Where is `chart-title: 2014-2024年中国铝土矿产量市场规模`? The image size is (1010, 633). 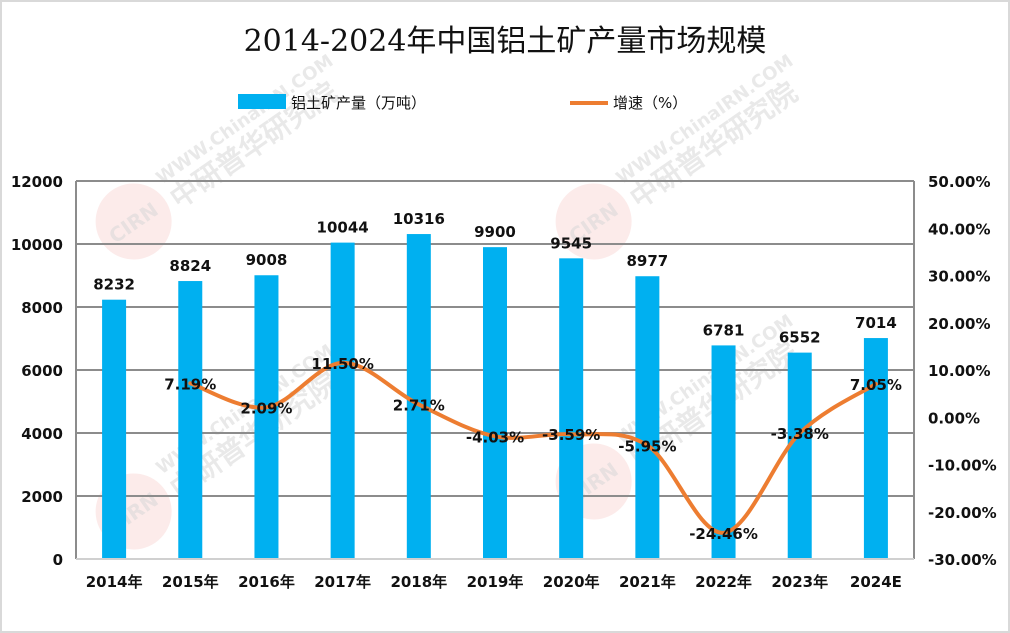
chart-title: 2014-2024年中国铝土矿产量市场规模 is located at coordinates (505, 41).